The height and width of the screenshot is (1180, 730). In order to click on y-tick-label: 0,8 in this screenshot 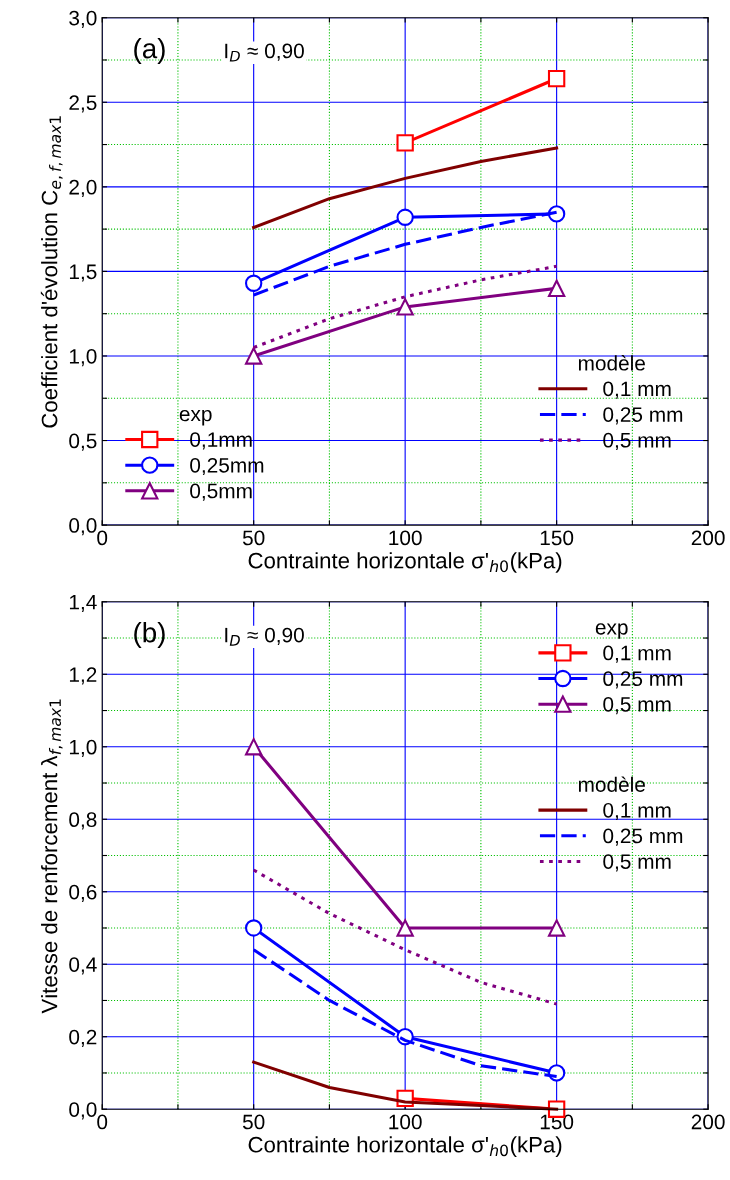, I will do `click(83, 821)`.